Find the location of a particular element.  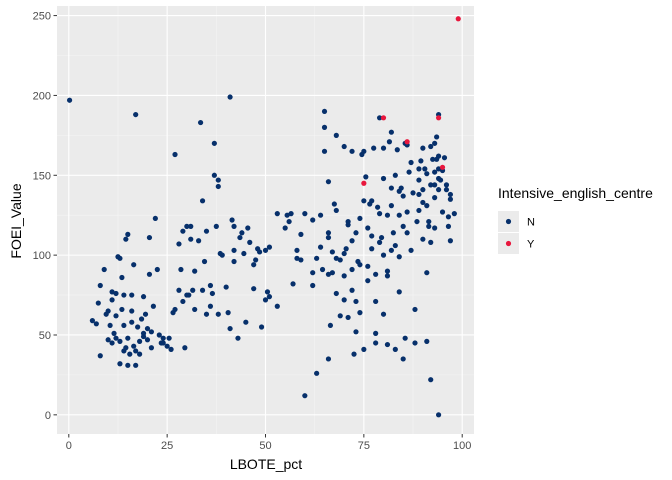

x-tick-label: 75 is located at coordinates (364, 446).